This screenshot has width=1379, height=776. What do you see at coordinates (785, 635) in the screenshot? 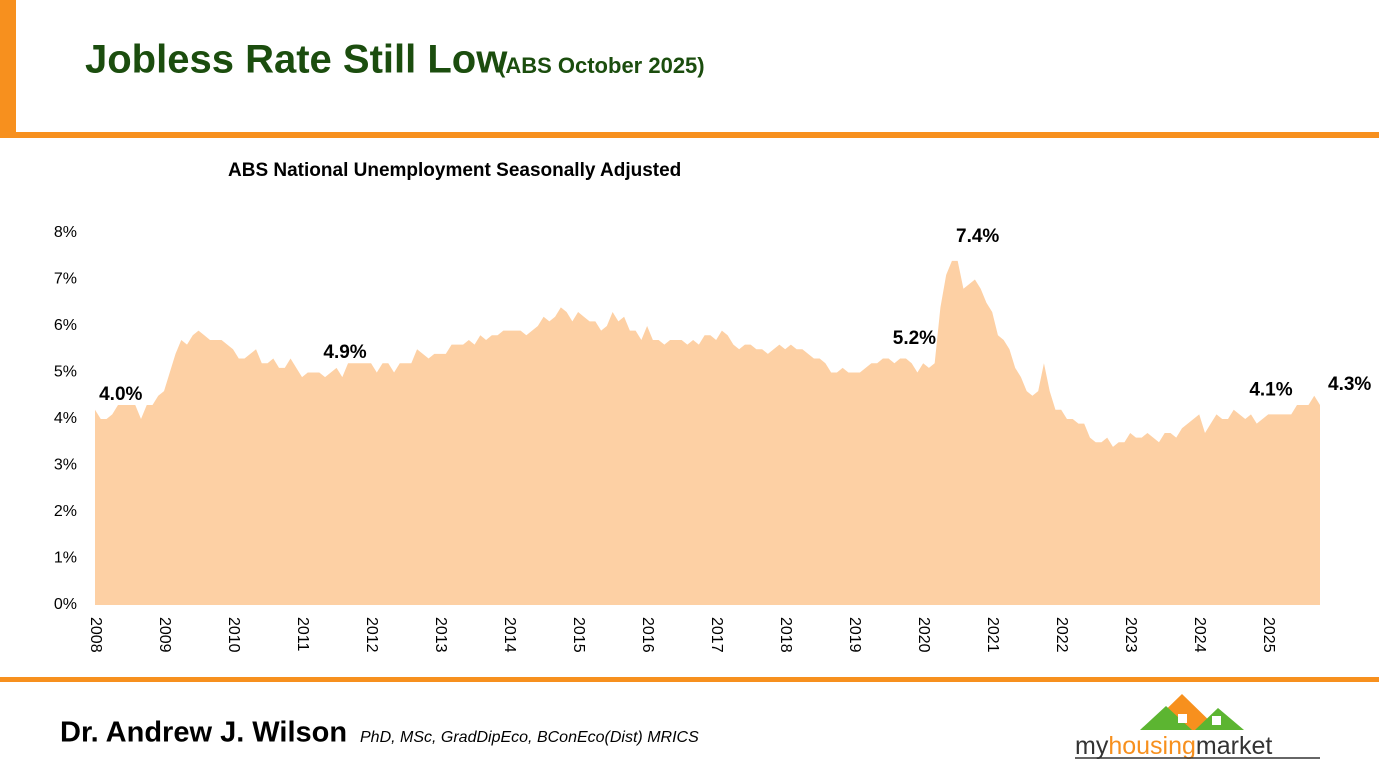
I see `x-tick-label: 2018` at bounding box center [785, 635].